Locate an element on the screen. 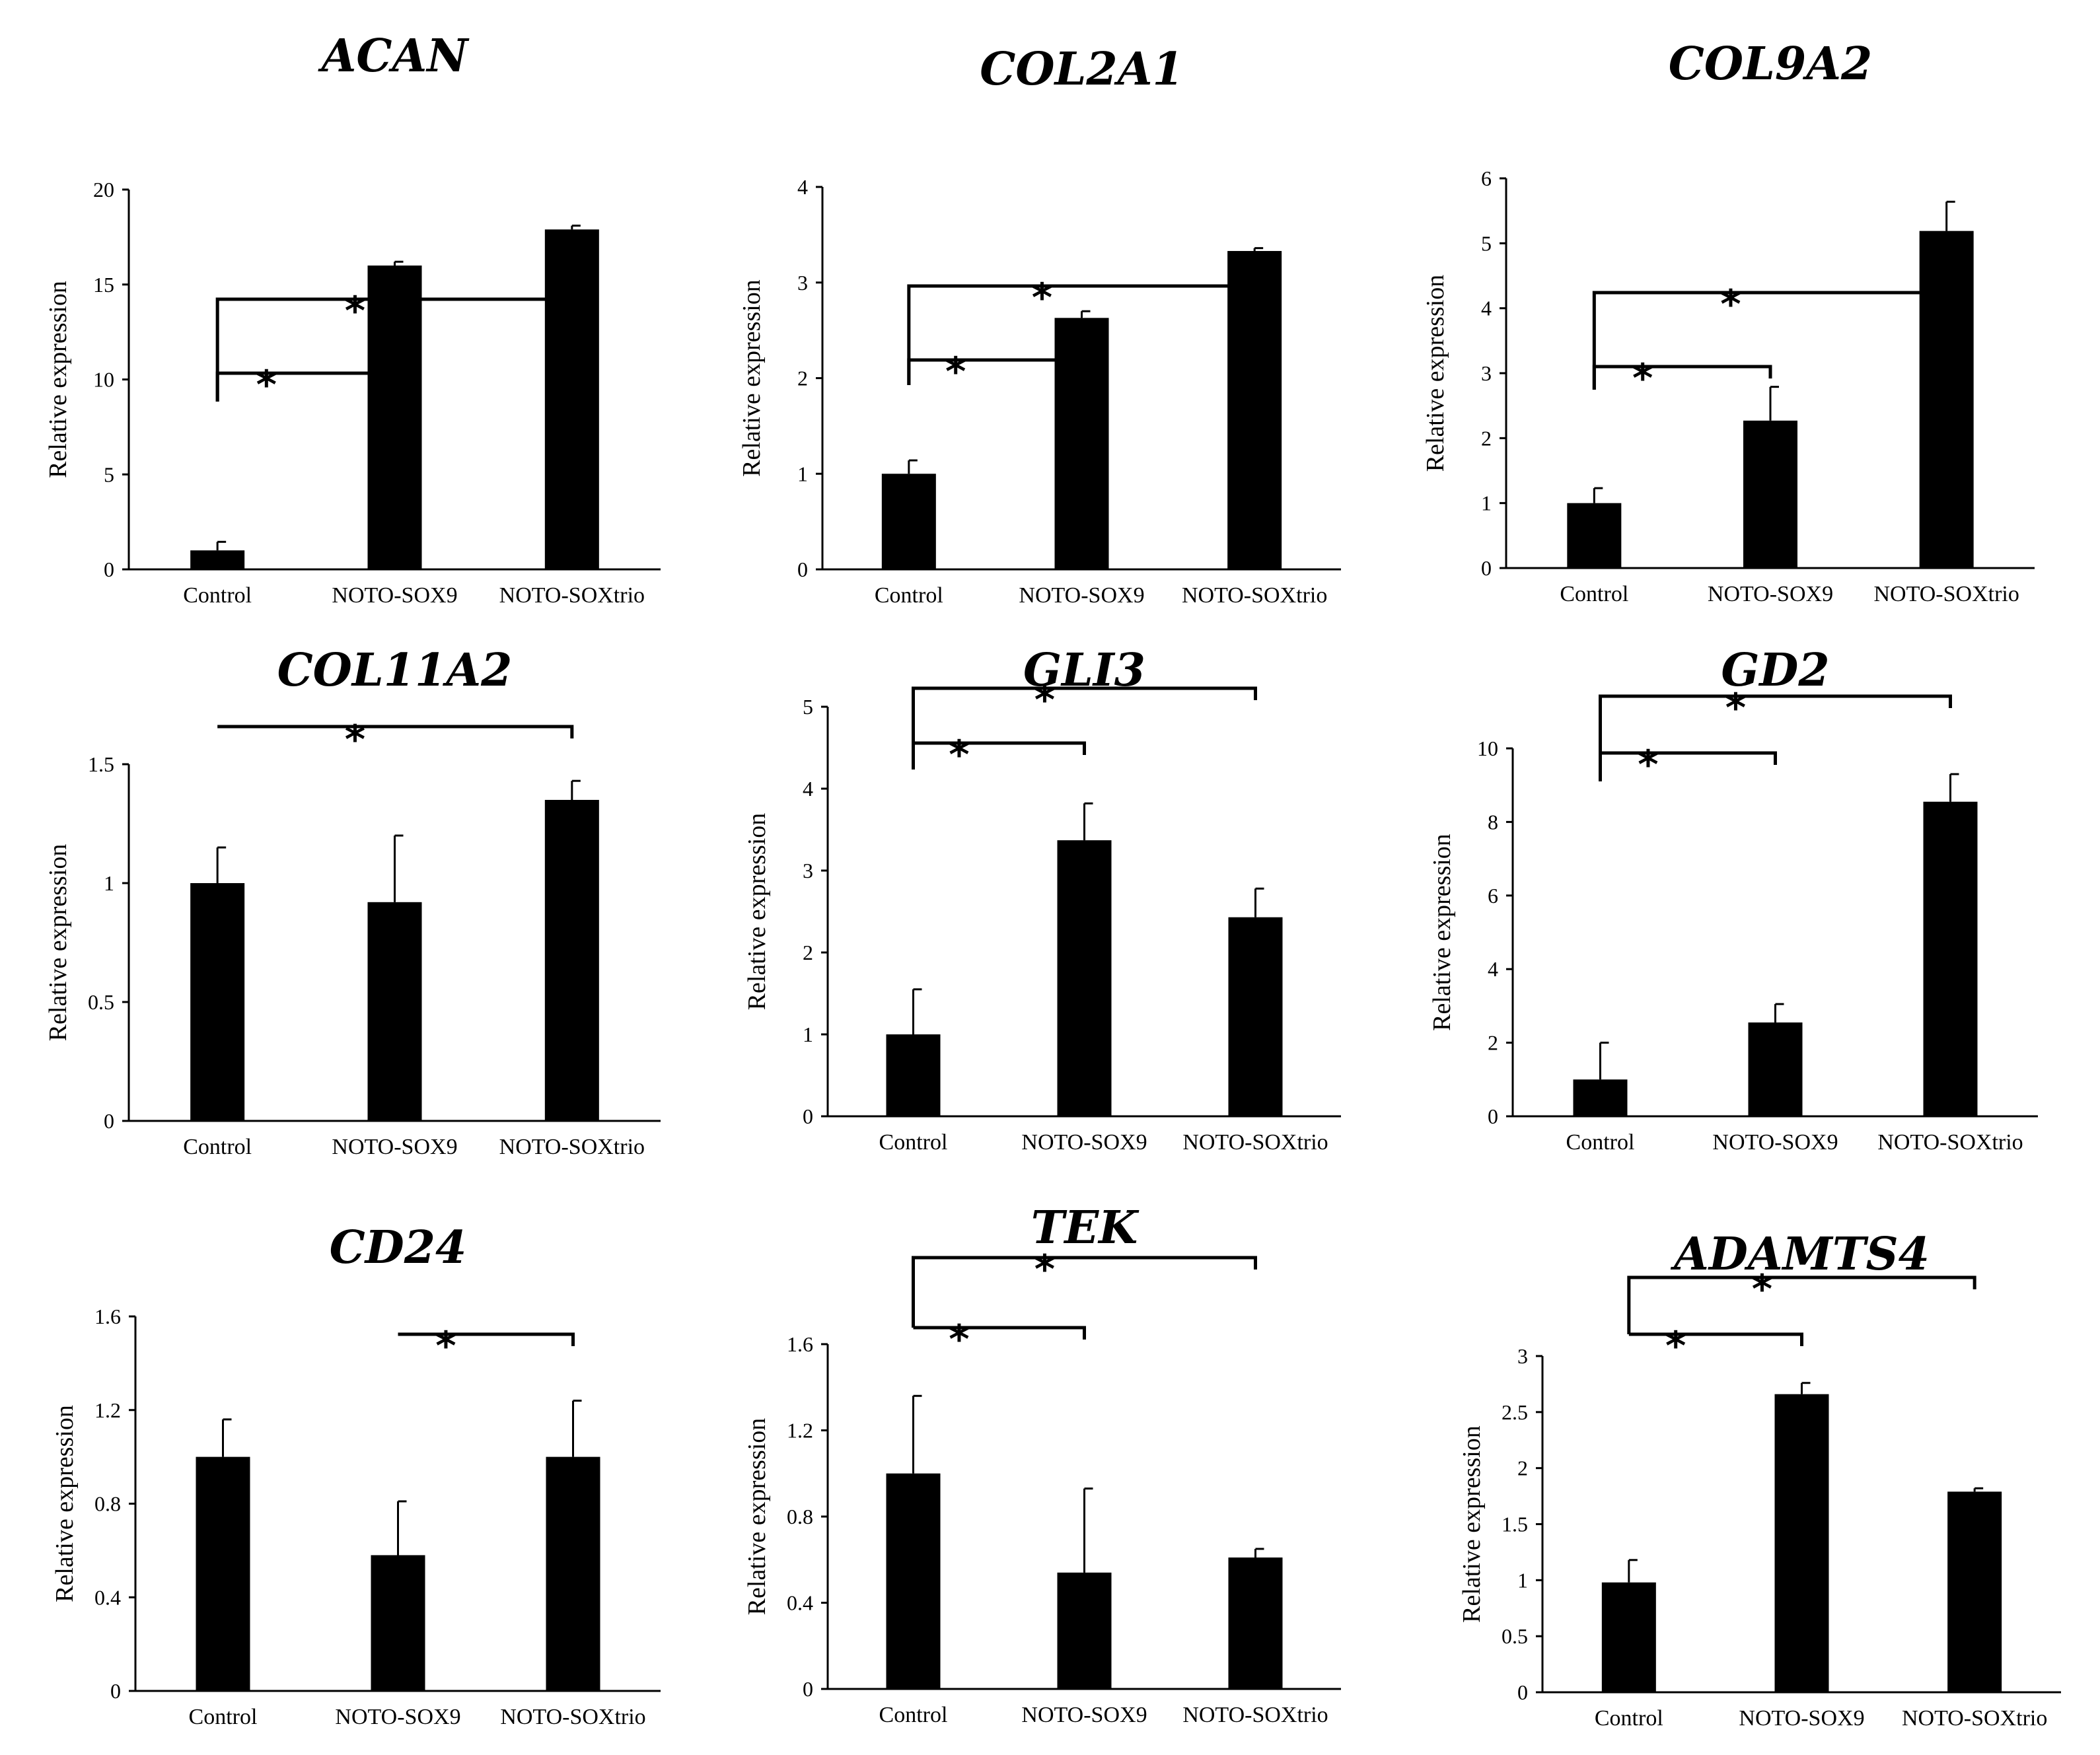  chart-title: COL9A2 is located at coordinates (1771, 64).